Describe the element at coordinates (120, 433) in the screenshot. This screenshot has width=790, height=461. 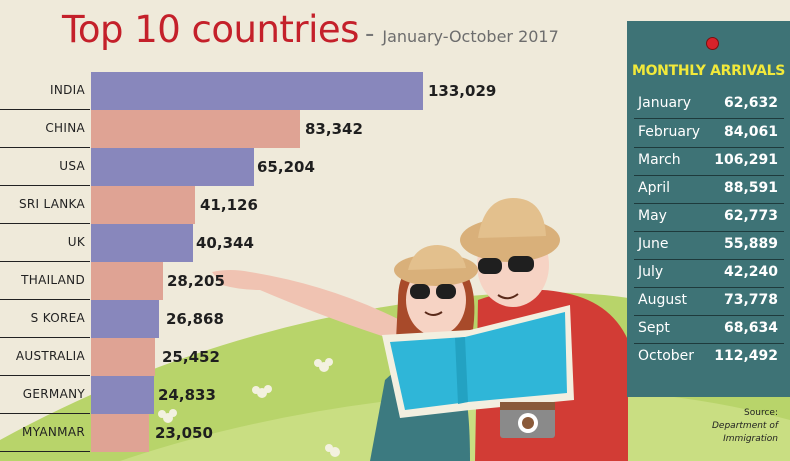
I see `bar-myanmar` at that location.